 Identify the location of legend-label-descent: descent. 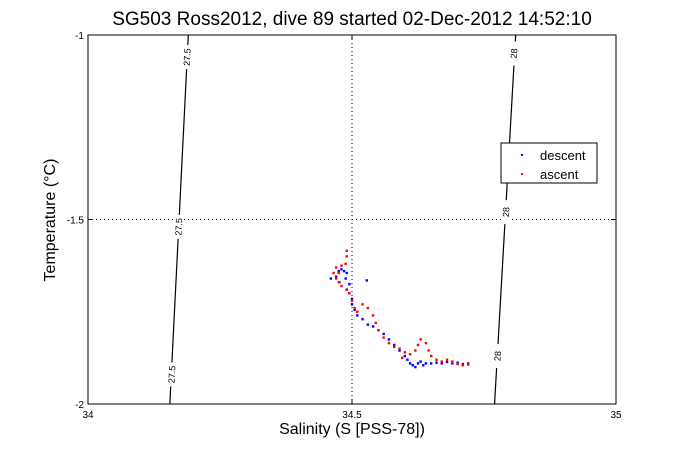
(563, 155).